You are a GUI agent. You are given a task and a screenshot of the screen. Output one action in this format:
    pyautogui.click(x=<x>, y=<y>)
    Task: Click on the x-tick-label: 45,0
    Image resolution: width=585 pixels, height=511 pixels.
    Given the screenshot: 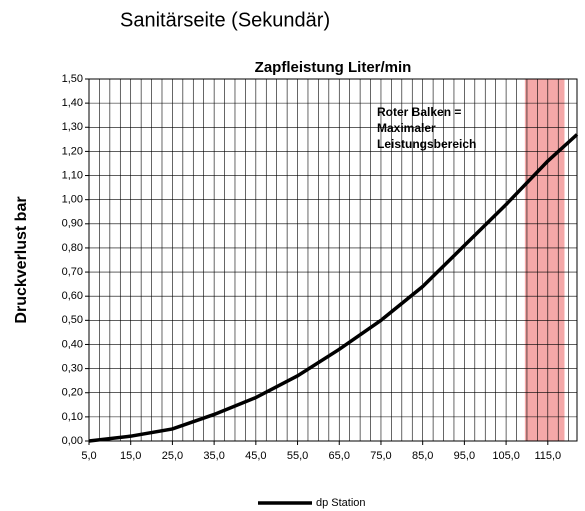 What is the action you would take?
    pyautogui.click(x=255, y=456)
    